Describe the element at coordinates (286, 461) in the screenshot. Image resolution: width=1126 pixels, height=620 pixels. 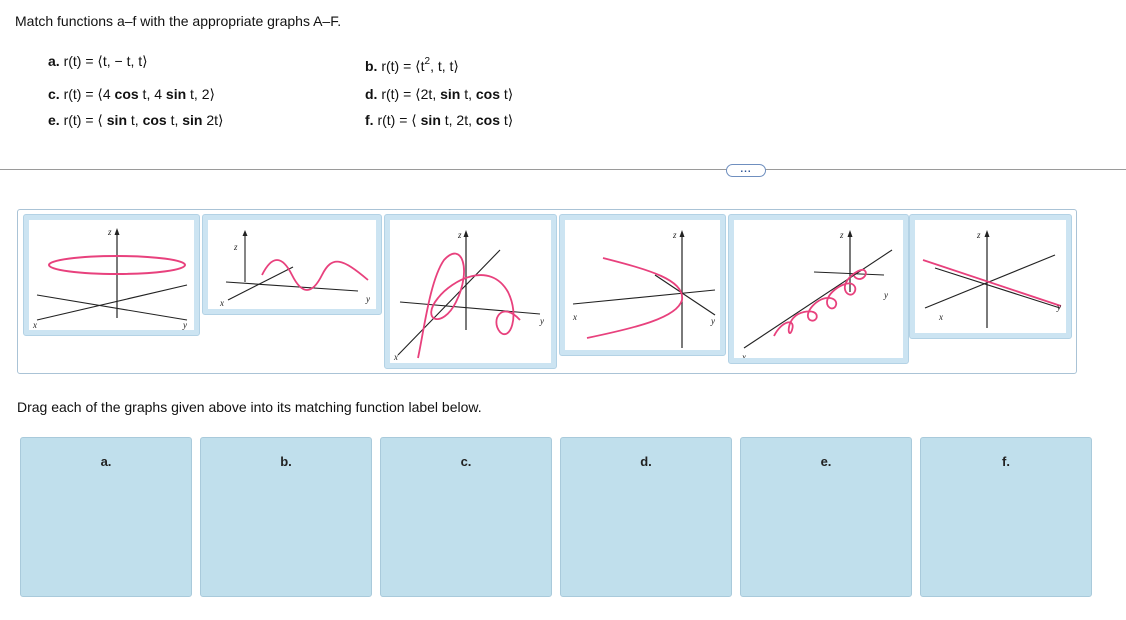
I see `drop-label-b: b.` at that location.